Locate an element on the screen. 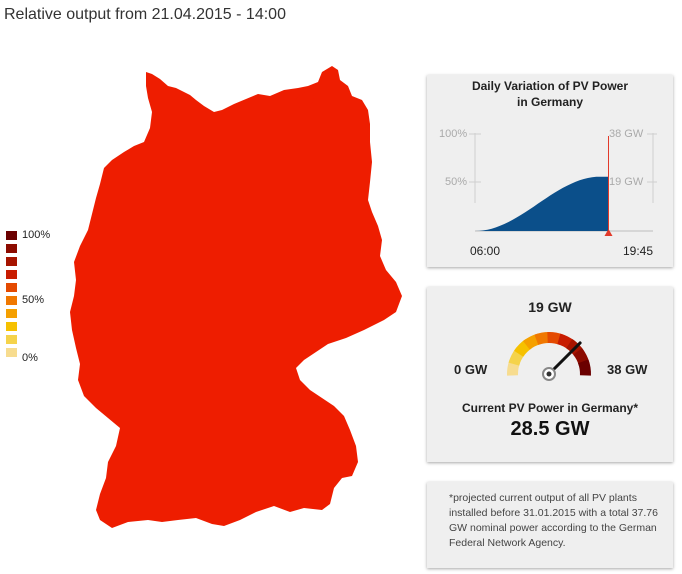 The height and width of the screenshot is (574, 682). legend-label-1: 50% is located at coordinates (33, 300).